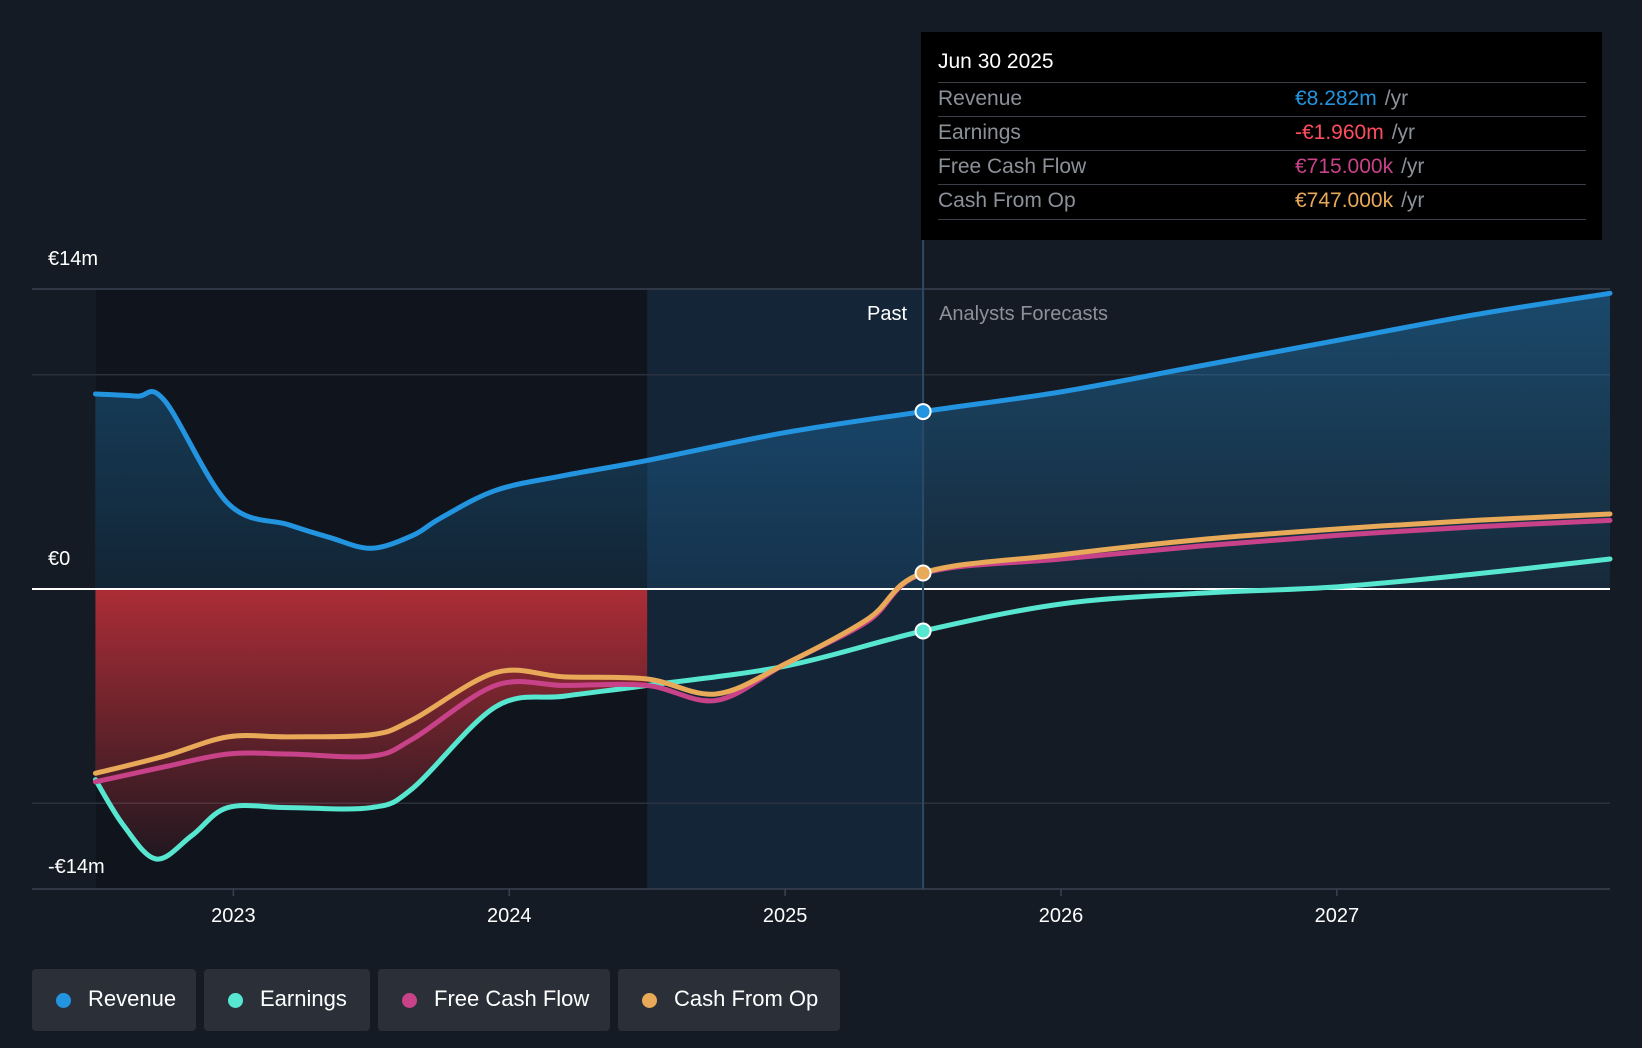 The image size is (1642, 1048). What do you see at coordinates (59, 559) in the screenshot?
I see `y-tick-label: €0` at bounding box center [59, 559].